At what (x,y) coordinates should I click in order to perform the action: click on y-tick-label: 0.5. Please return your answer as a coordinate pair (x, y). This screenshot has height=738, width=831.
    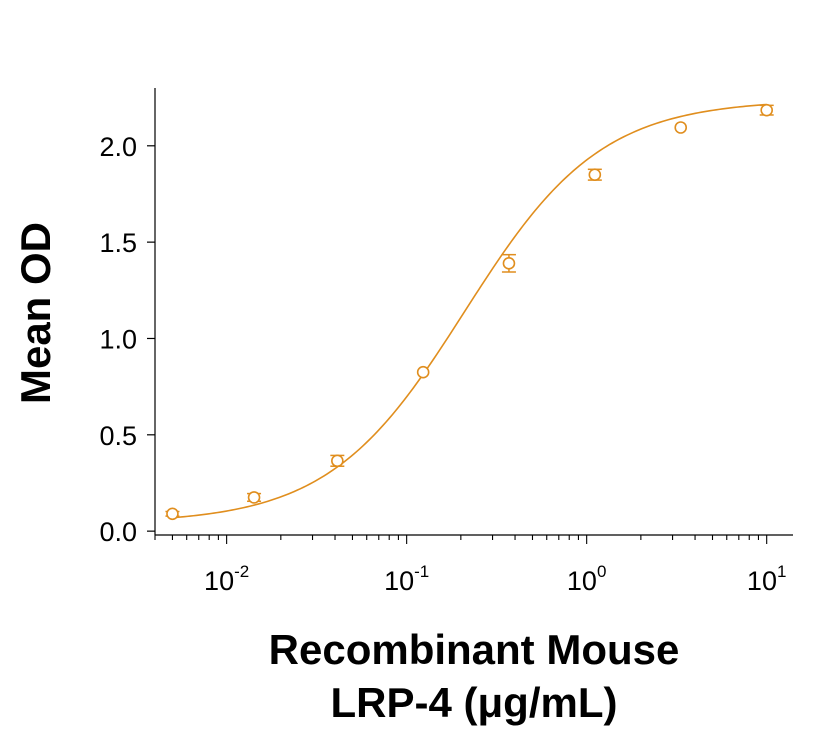
    Looking at the image, I should click on (118, 436).